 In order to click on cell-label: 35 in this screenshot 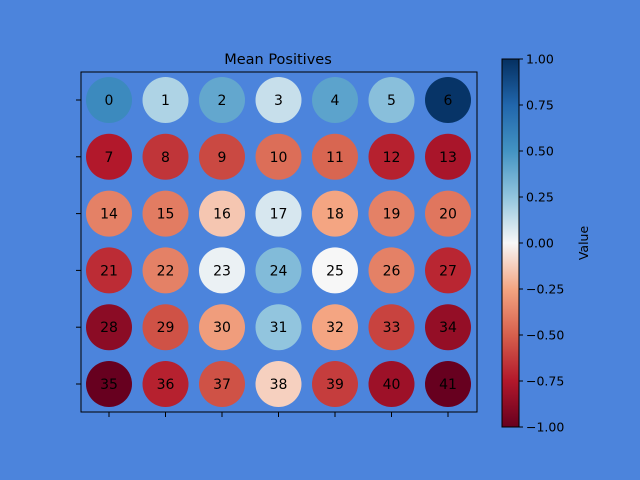, I will do `click(109, 385)`.